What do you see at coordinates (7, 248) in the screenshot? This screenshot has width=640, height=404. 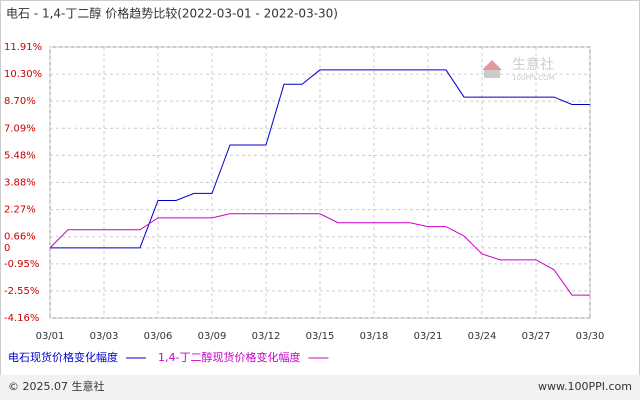 I see `y-tick-label: 0` at bounding box center [7, 248].